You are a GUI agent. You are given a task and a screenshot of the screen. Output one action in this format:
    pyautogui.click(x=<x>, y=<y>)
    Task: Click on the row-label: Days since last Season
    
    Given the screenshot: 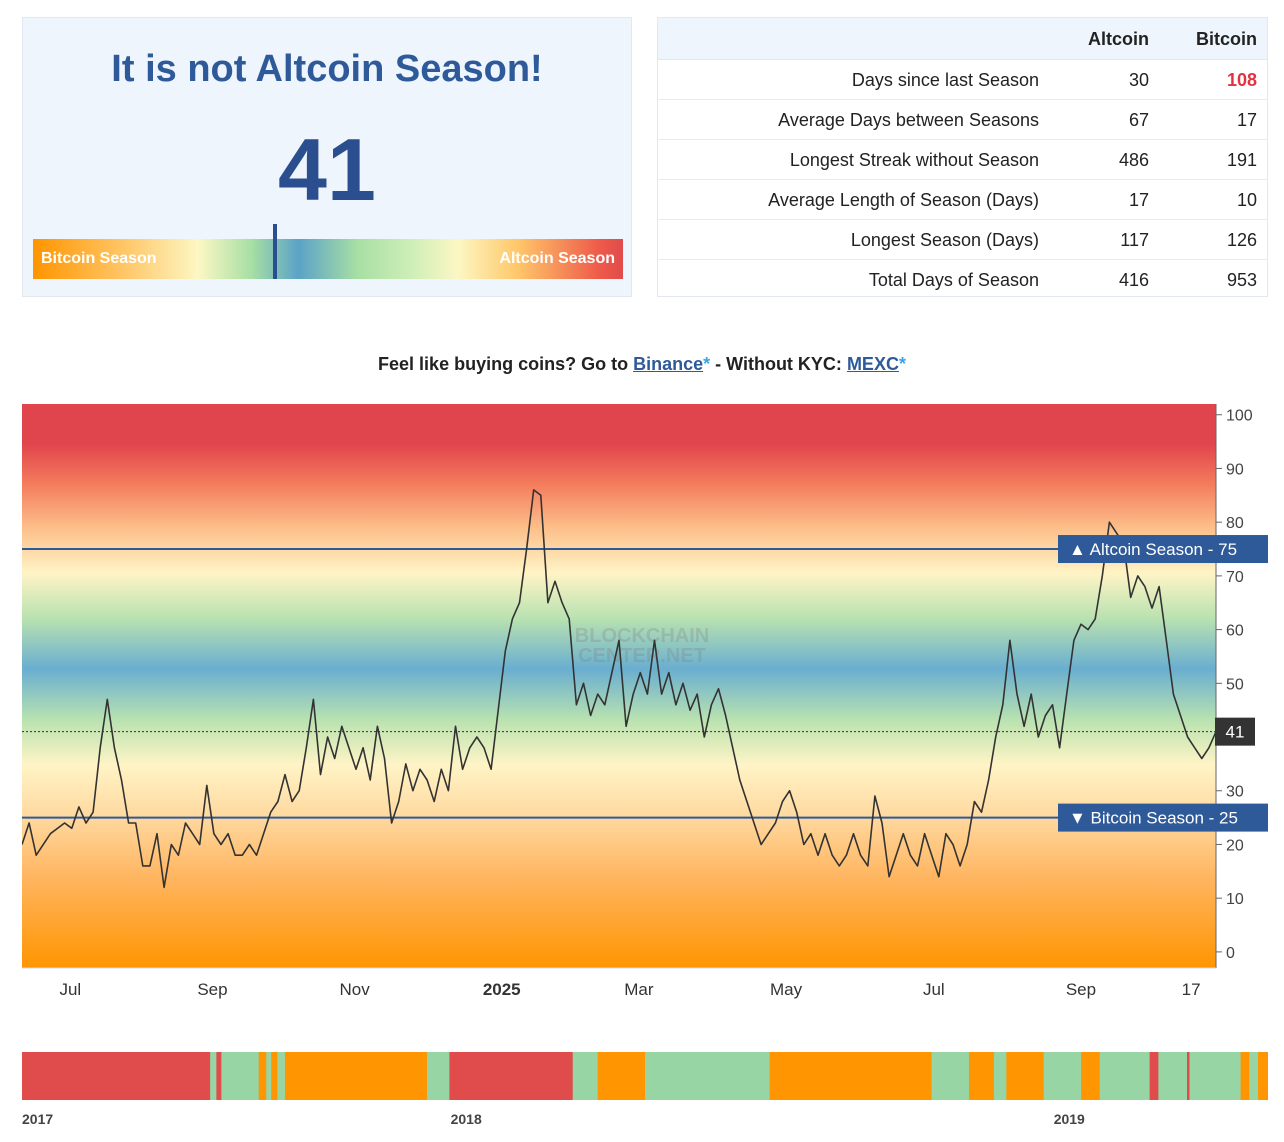 What is the action you would take?
    pyautogui.click(x=945, y=80)
    